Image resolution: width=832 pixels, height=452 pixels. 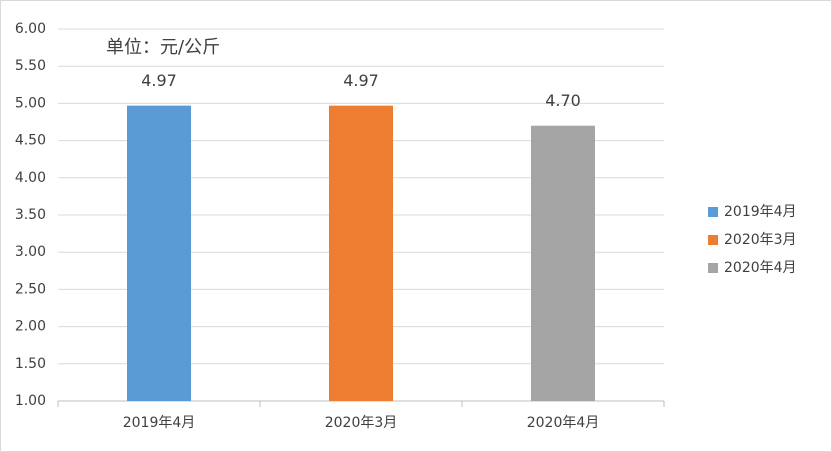 I want to click on y-tick-label: 4.00, so click(x=30, y=178).